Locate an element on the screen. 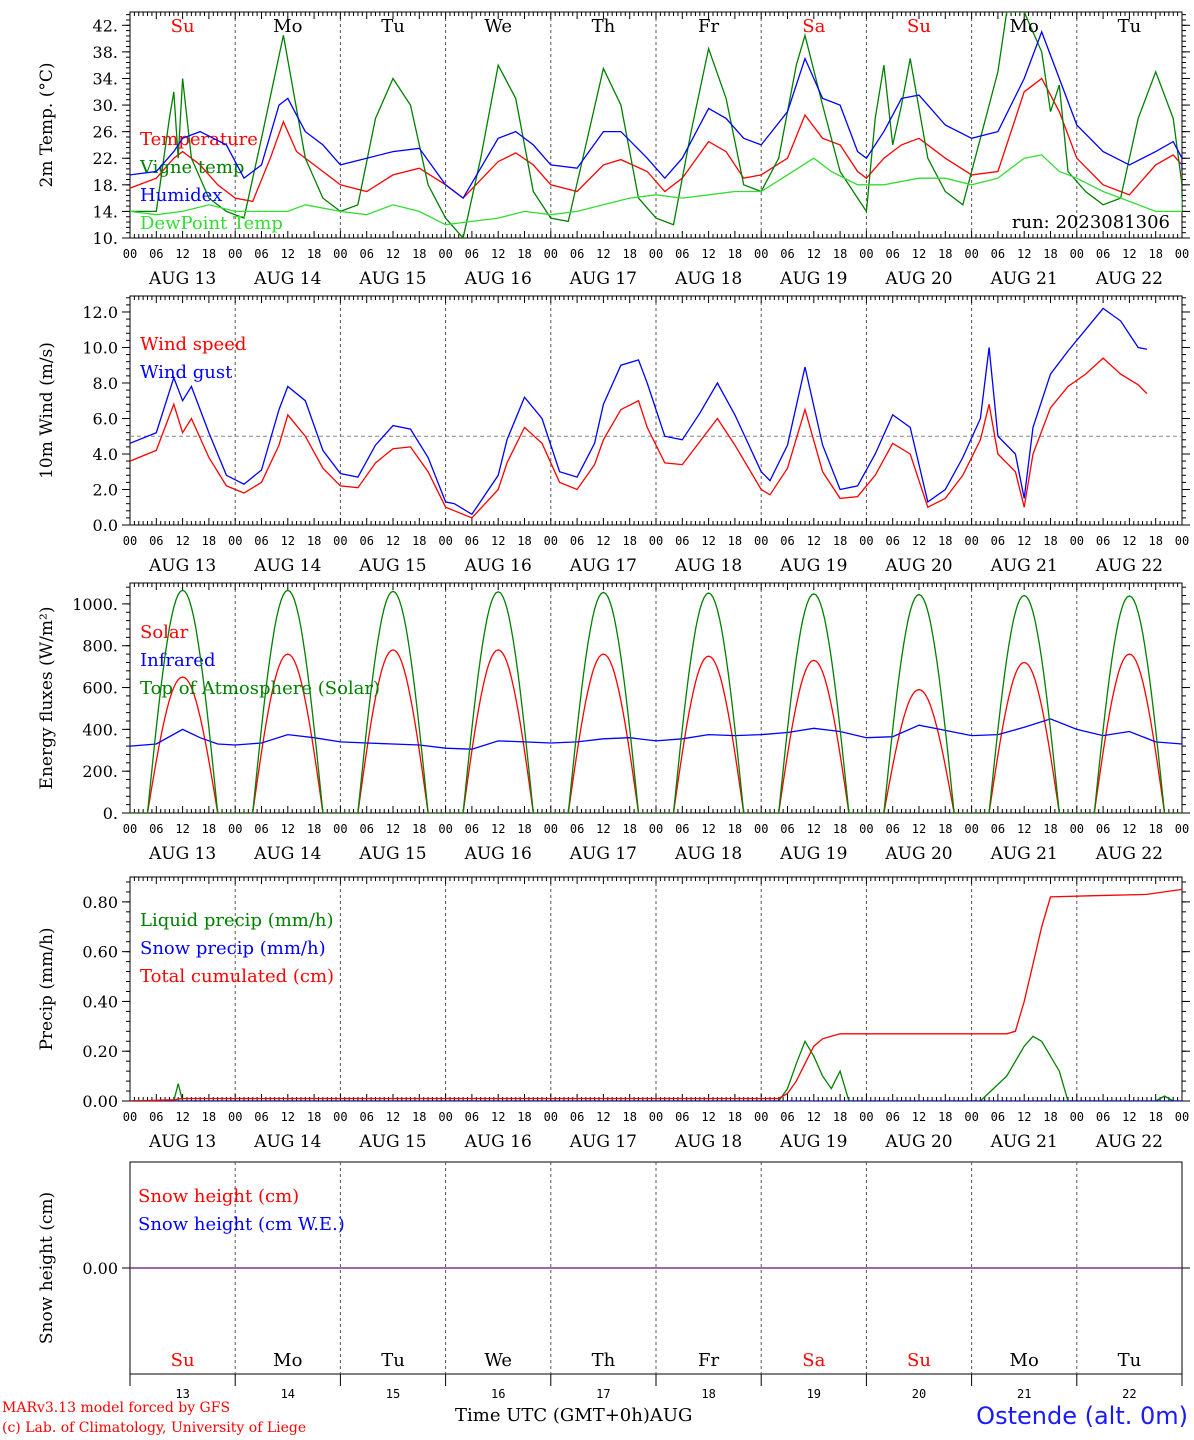 This screenshot has height=1440, width=1194. series-line-wind-gust is located at coordinates (639, 411).